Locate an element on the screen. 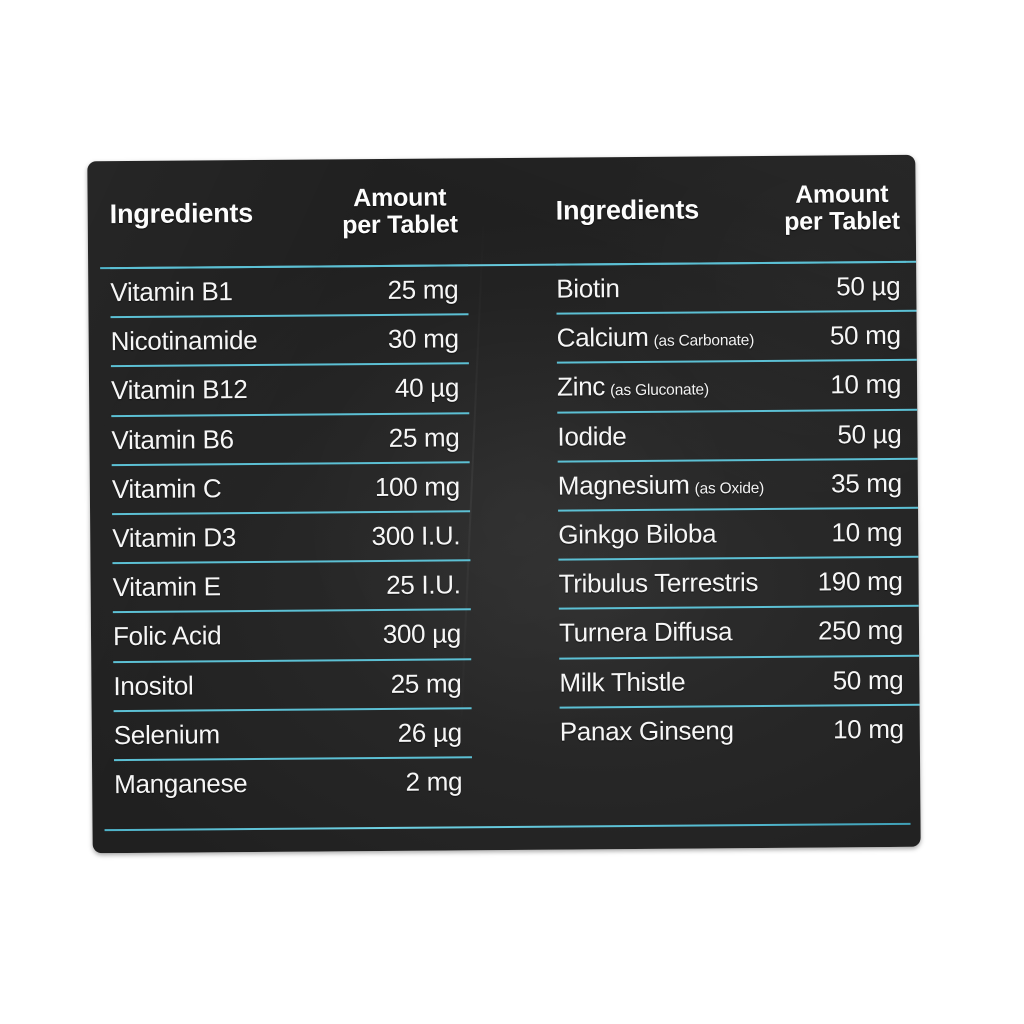  right-header-amount: Amount per Tablet is located at coordinates (850, 208).